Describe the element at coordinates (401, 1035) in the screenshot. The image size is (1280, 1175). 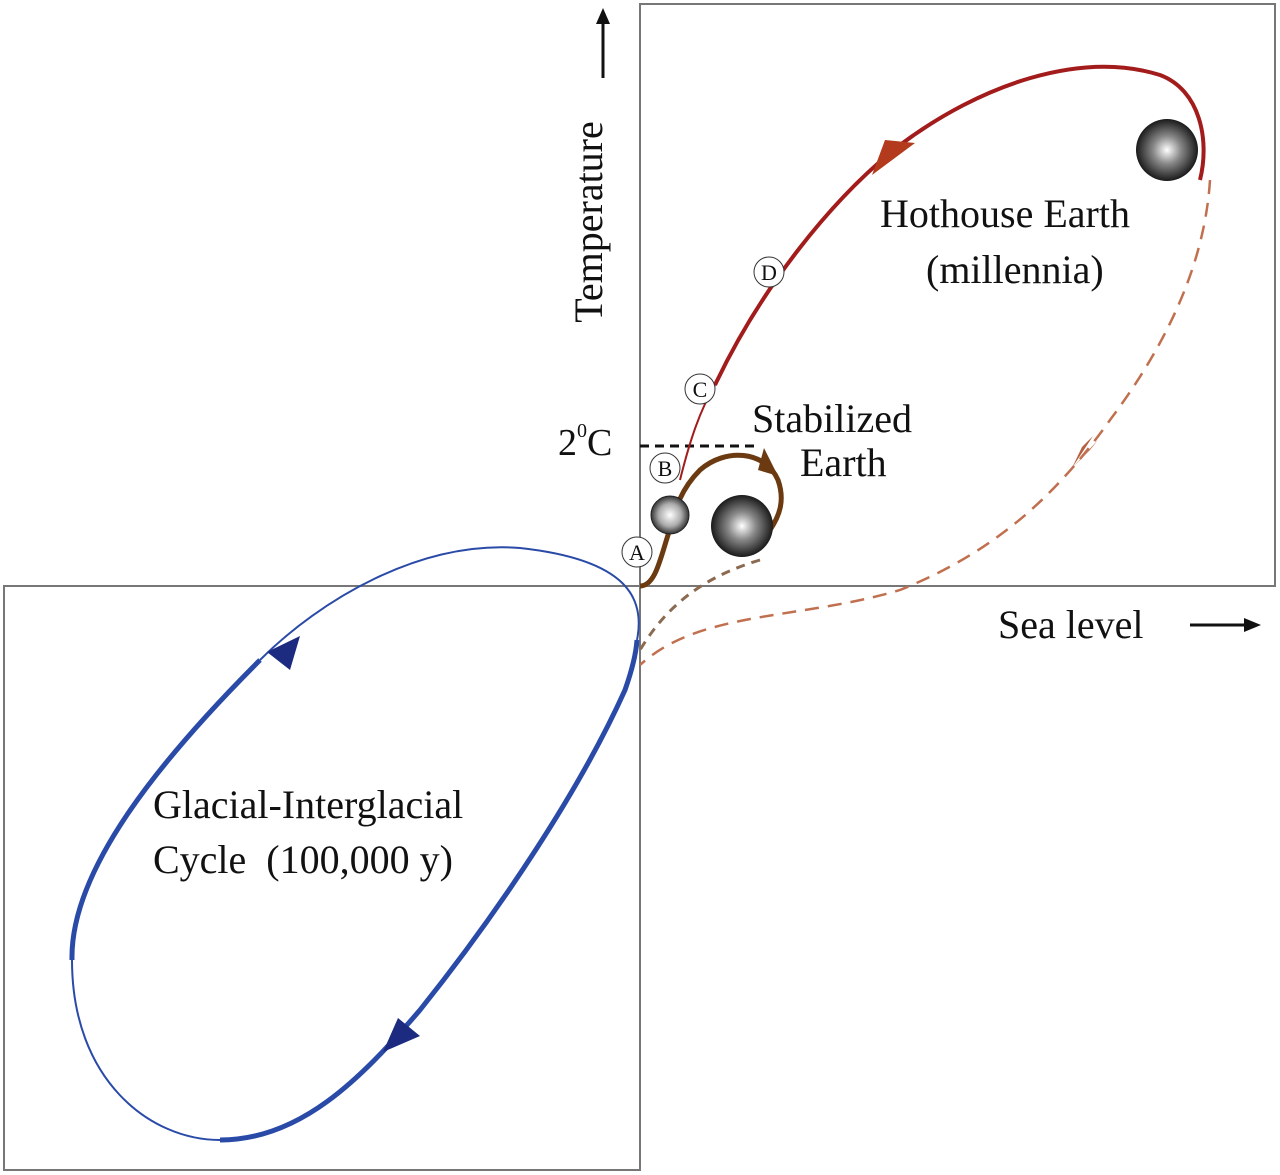
I see `glacial-arrow-down-icon` at that location.